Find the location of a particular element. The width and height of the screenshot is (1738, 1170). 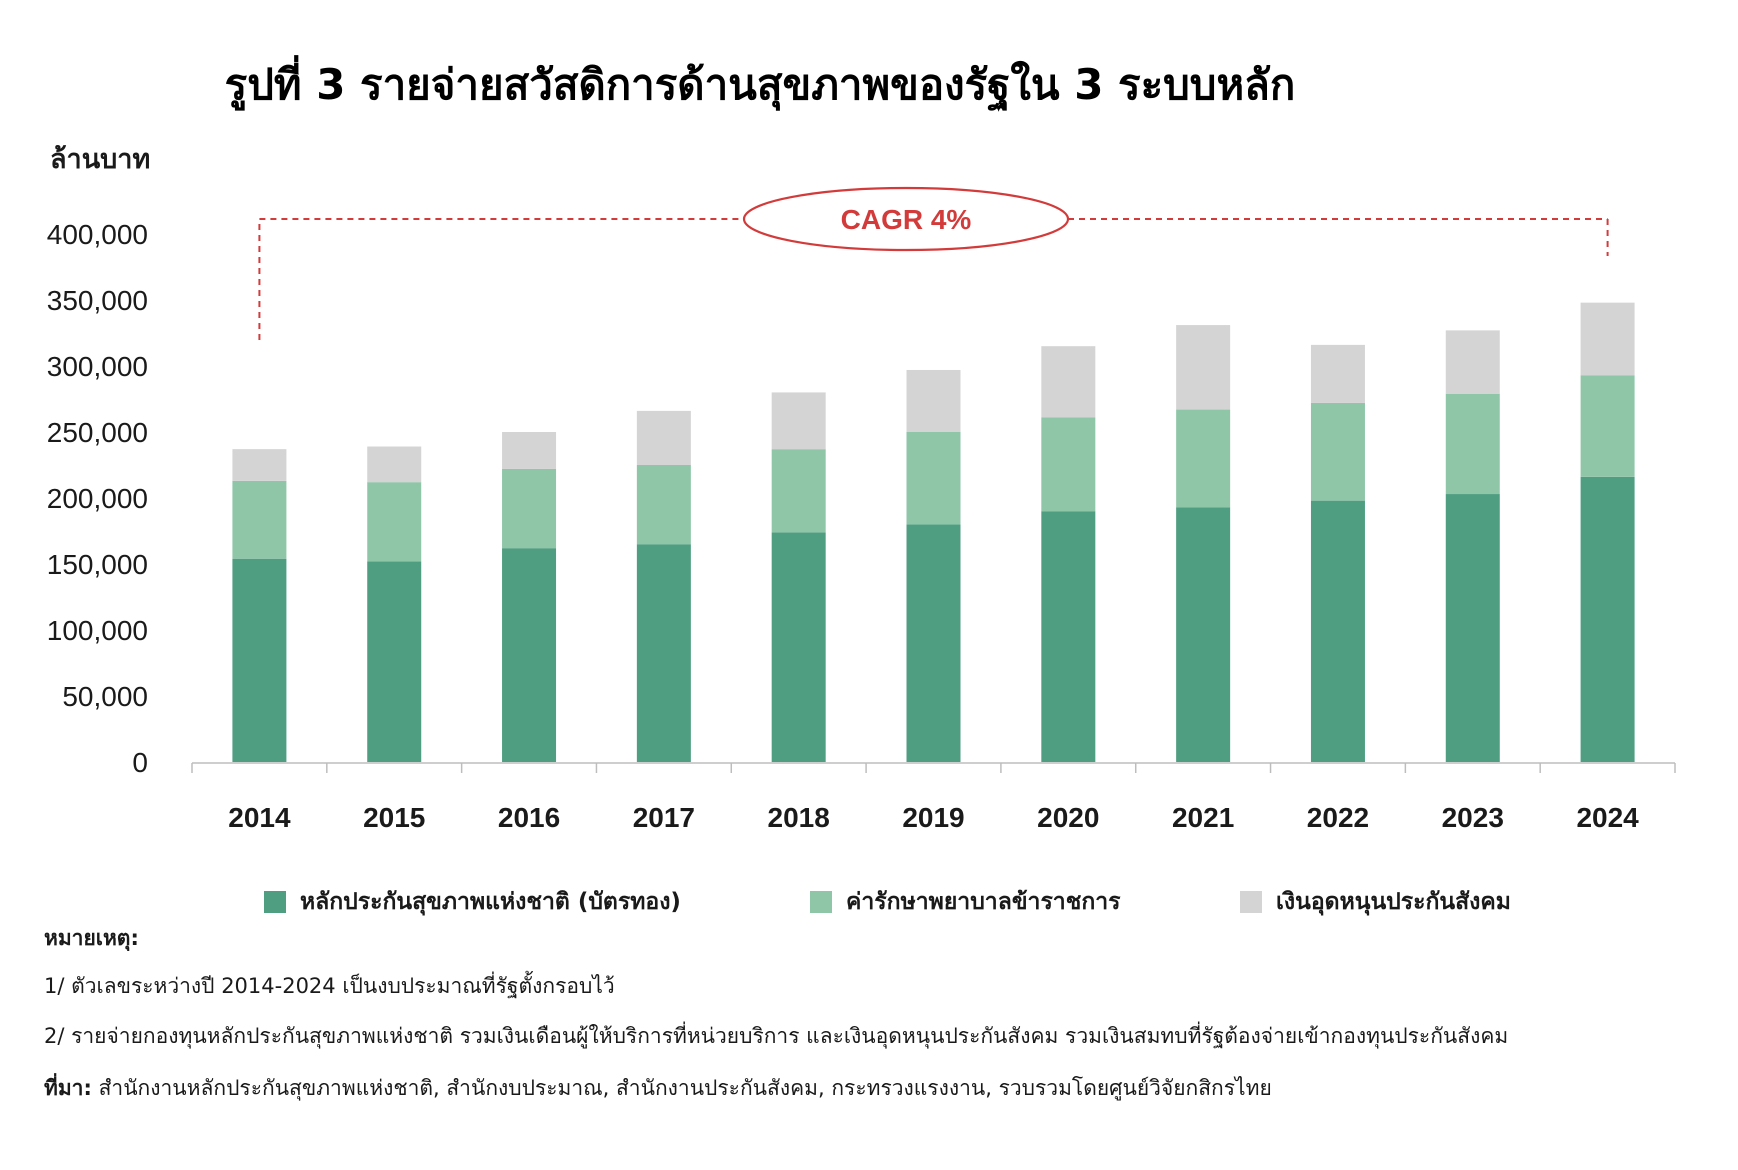

y-tick-label: 50,000 is located at coordinates (105, 696).